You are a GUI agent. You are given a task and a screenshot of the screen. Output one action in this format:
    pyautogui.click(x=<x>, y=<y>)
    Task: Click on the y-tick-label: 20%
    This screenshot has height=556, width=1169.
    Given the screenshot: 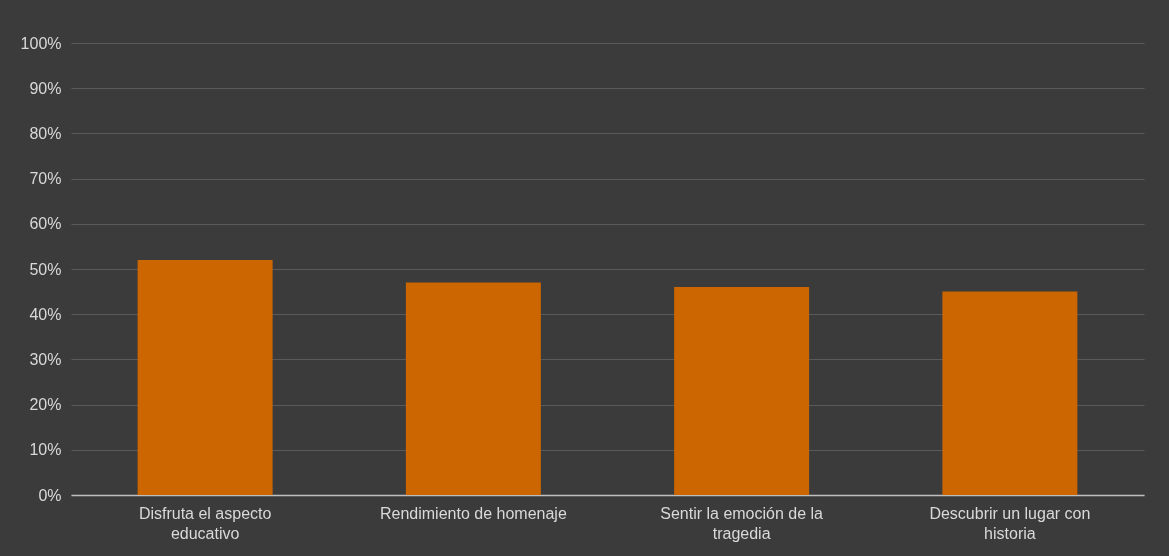 What is the action you would take?
    pyautogui.click(x=45, y=405)
    